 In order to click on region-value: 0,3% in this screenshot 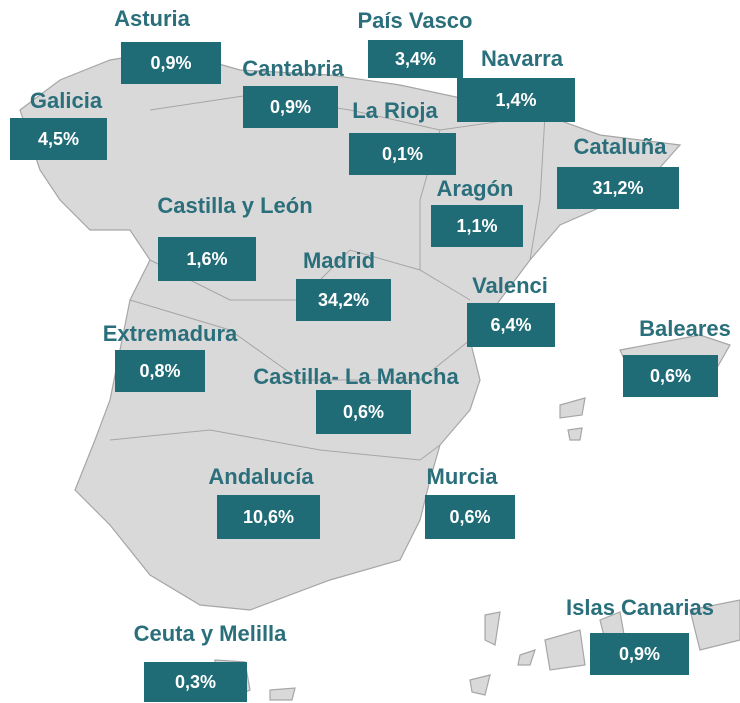, I will do `click(195, 682)`.